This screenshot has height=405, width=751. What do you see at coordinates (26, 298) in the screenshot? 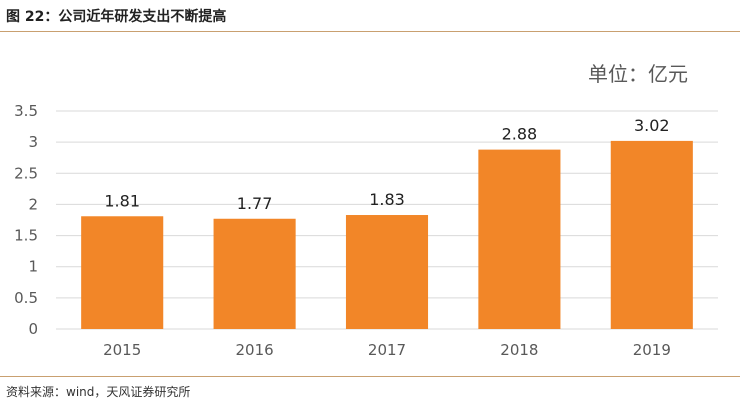
I see `y-tick-label: 0.5` at bounding box center [26, 298].